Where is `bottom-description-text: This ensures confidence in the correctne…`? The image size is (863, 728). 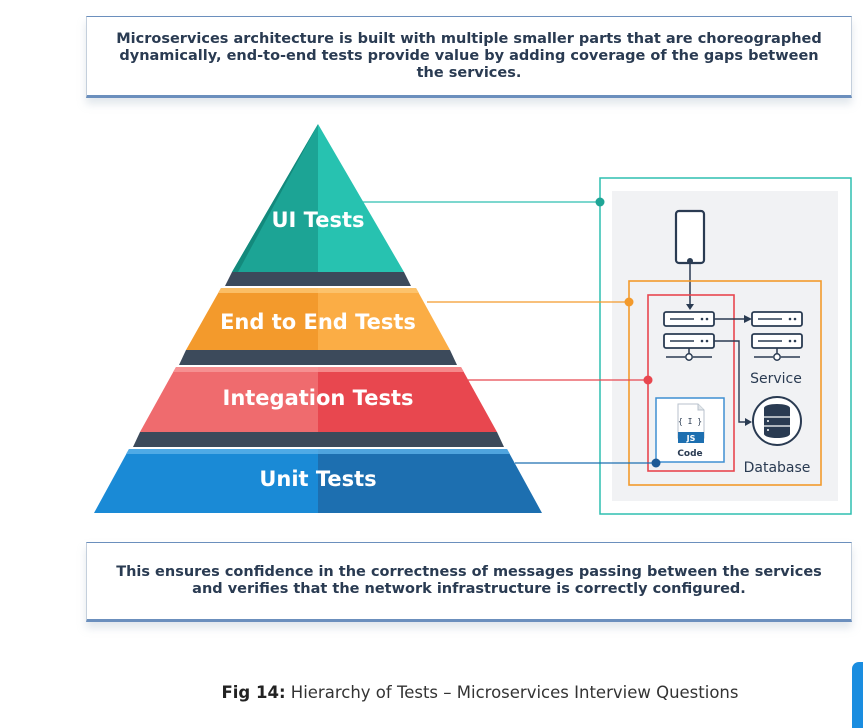 bottom-description-text: This ensures confidence in the correctne… is located at coordinates (469, 580).